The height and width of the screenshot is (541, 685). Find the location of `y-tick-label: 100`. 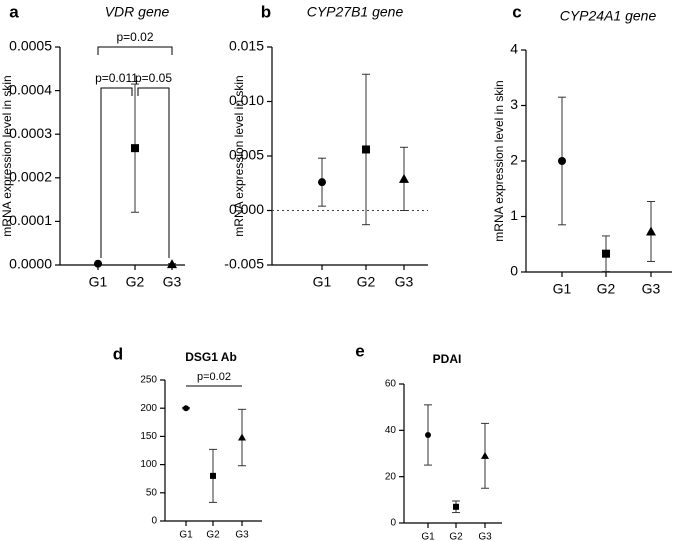

y-tick-label: 100 is located at coordinates (148, 464).